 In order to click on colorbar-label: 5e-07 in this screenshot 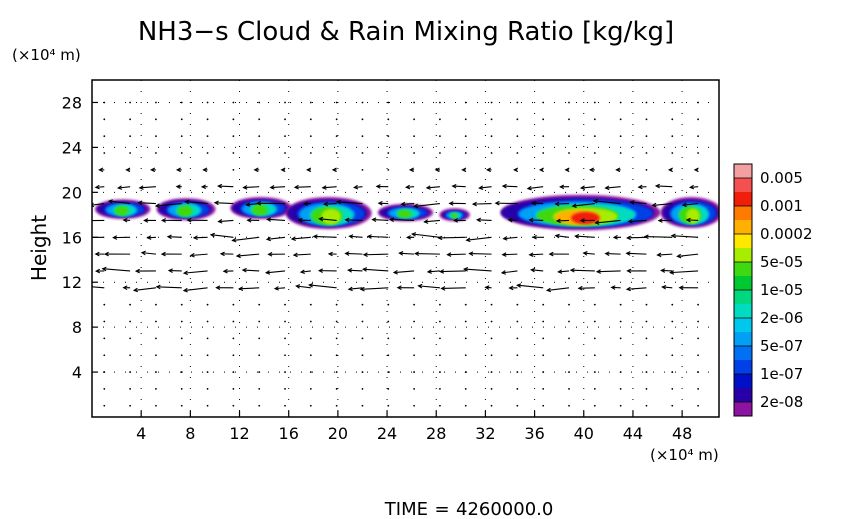, I will do `click(781, 346)`.